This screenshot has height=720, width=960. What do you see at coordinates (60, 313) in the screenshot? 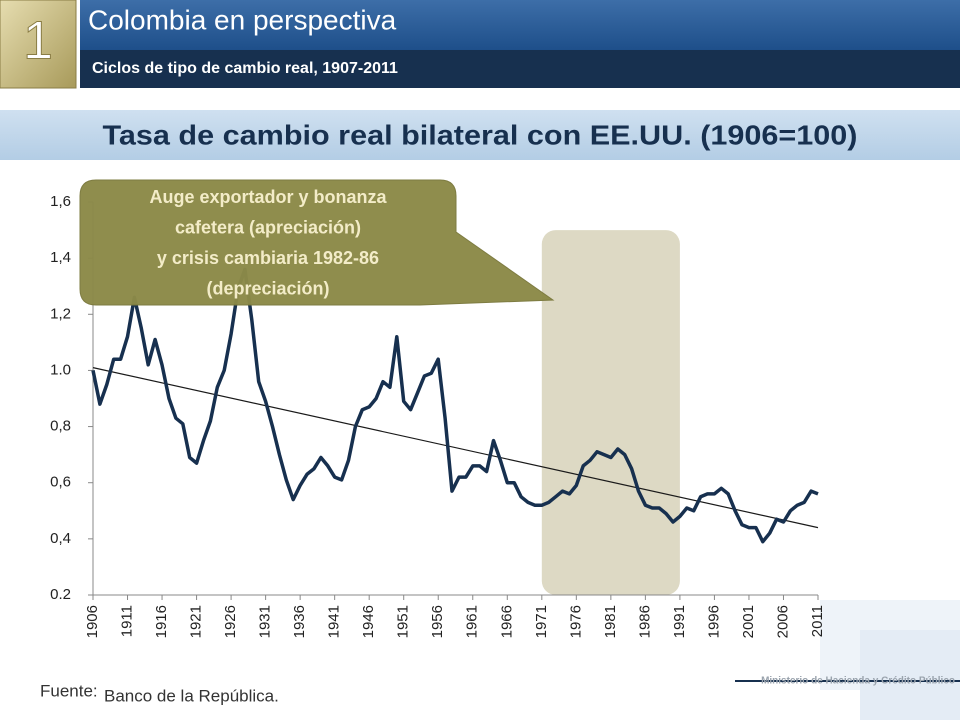
I see `y-tick-label: 1,2` at bounding box center [60, 313].